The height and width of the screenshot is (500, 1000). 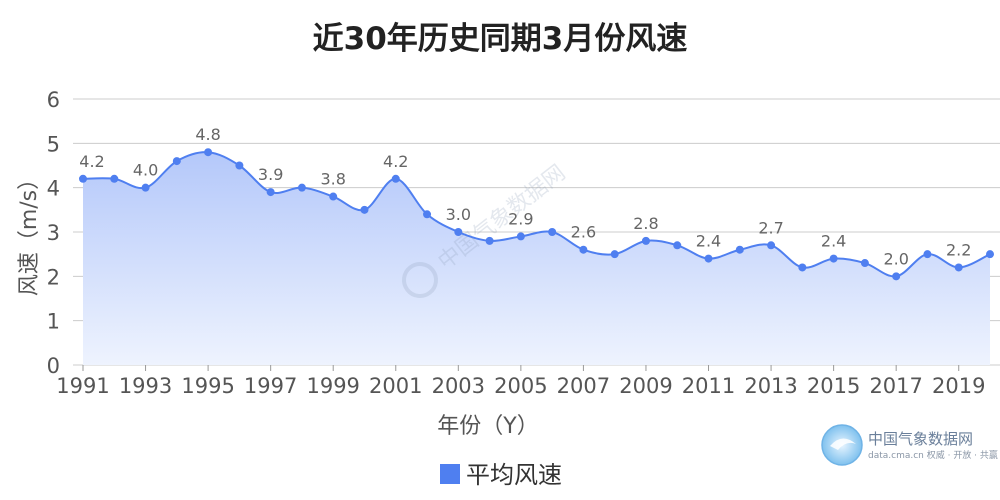 What do you see at coordinates (53, 100) in the screenshot?
I see `y-tick-label: 6` at bounding box center [53, 100].